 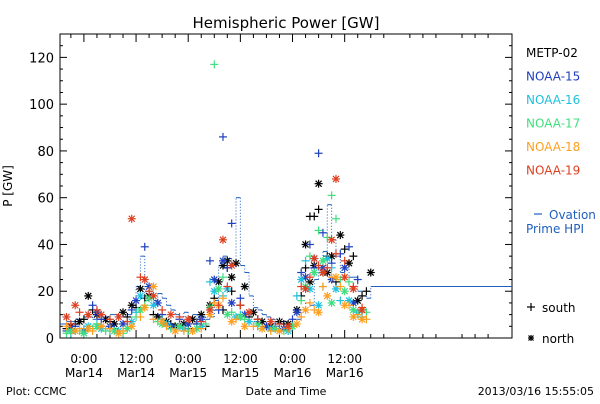 I want to click on ovation-legend-line2: Prime HPI, so click(x=555, y=229).